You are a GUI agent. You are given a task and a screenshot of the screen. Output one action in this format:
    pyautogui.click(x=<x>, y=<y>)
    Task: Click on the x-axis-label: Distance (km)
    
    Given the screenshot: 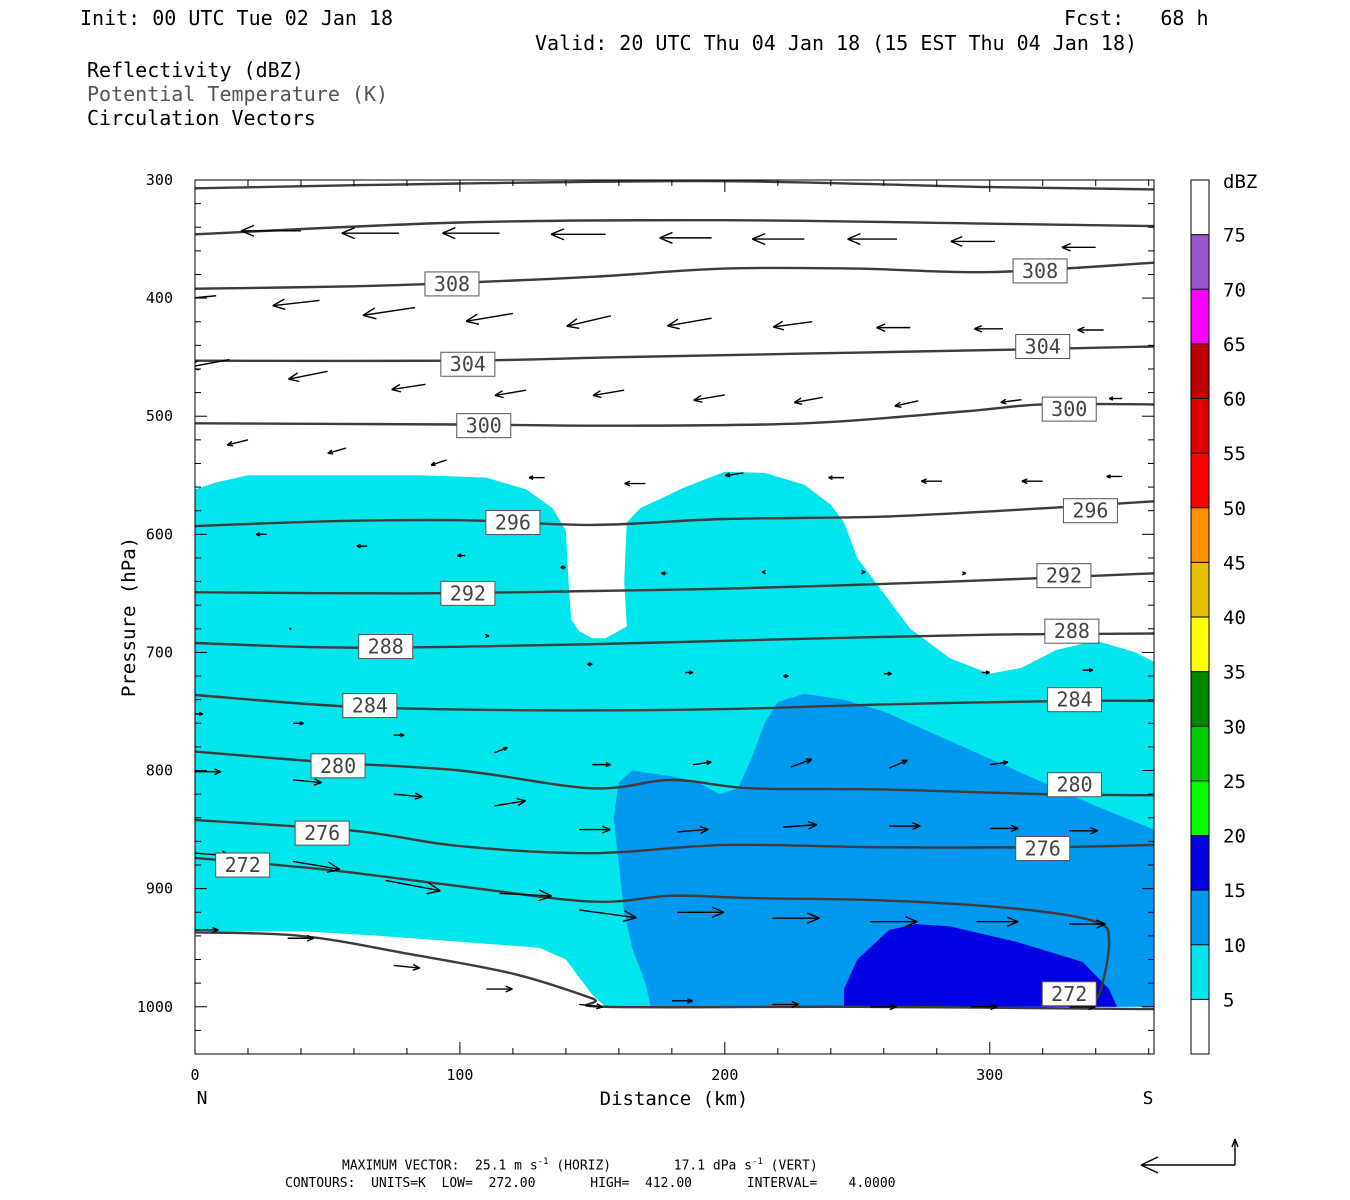 What is the action you would take?
    pyautogui.click(x=674, y=1099)
    